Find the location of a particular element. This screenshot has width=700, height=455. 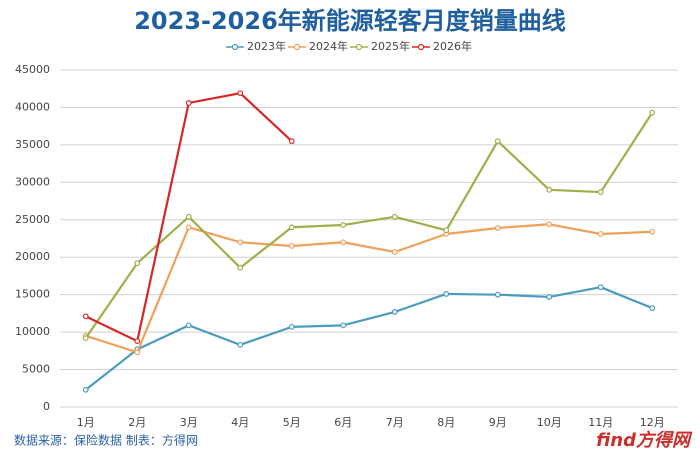

y-tick-label: 15000 is located at coordinates (32, 294).